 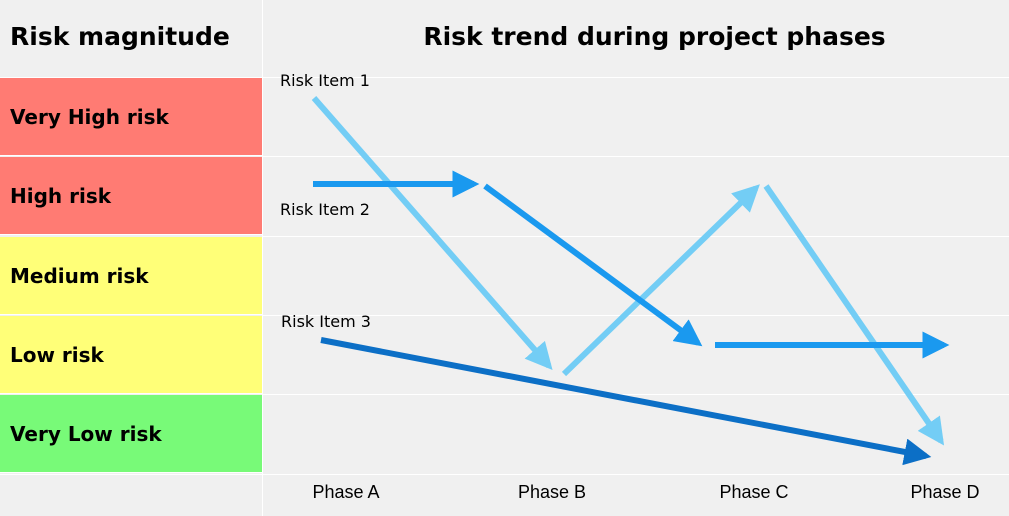 What do you see at coordinates (944, 492) in the screenshot?
I see `phase-d-label: Phase D` at bounding box center [944, 492].